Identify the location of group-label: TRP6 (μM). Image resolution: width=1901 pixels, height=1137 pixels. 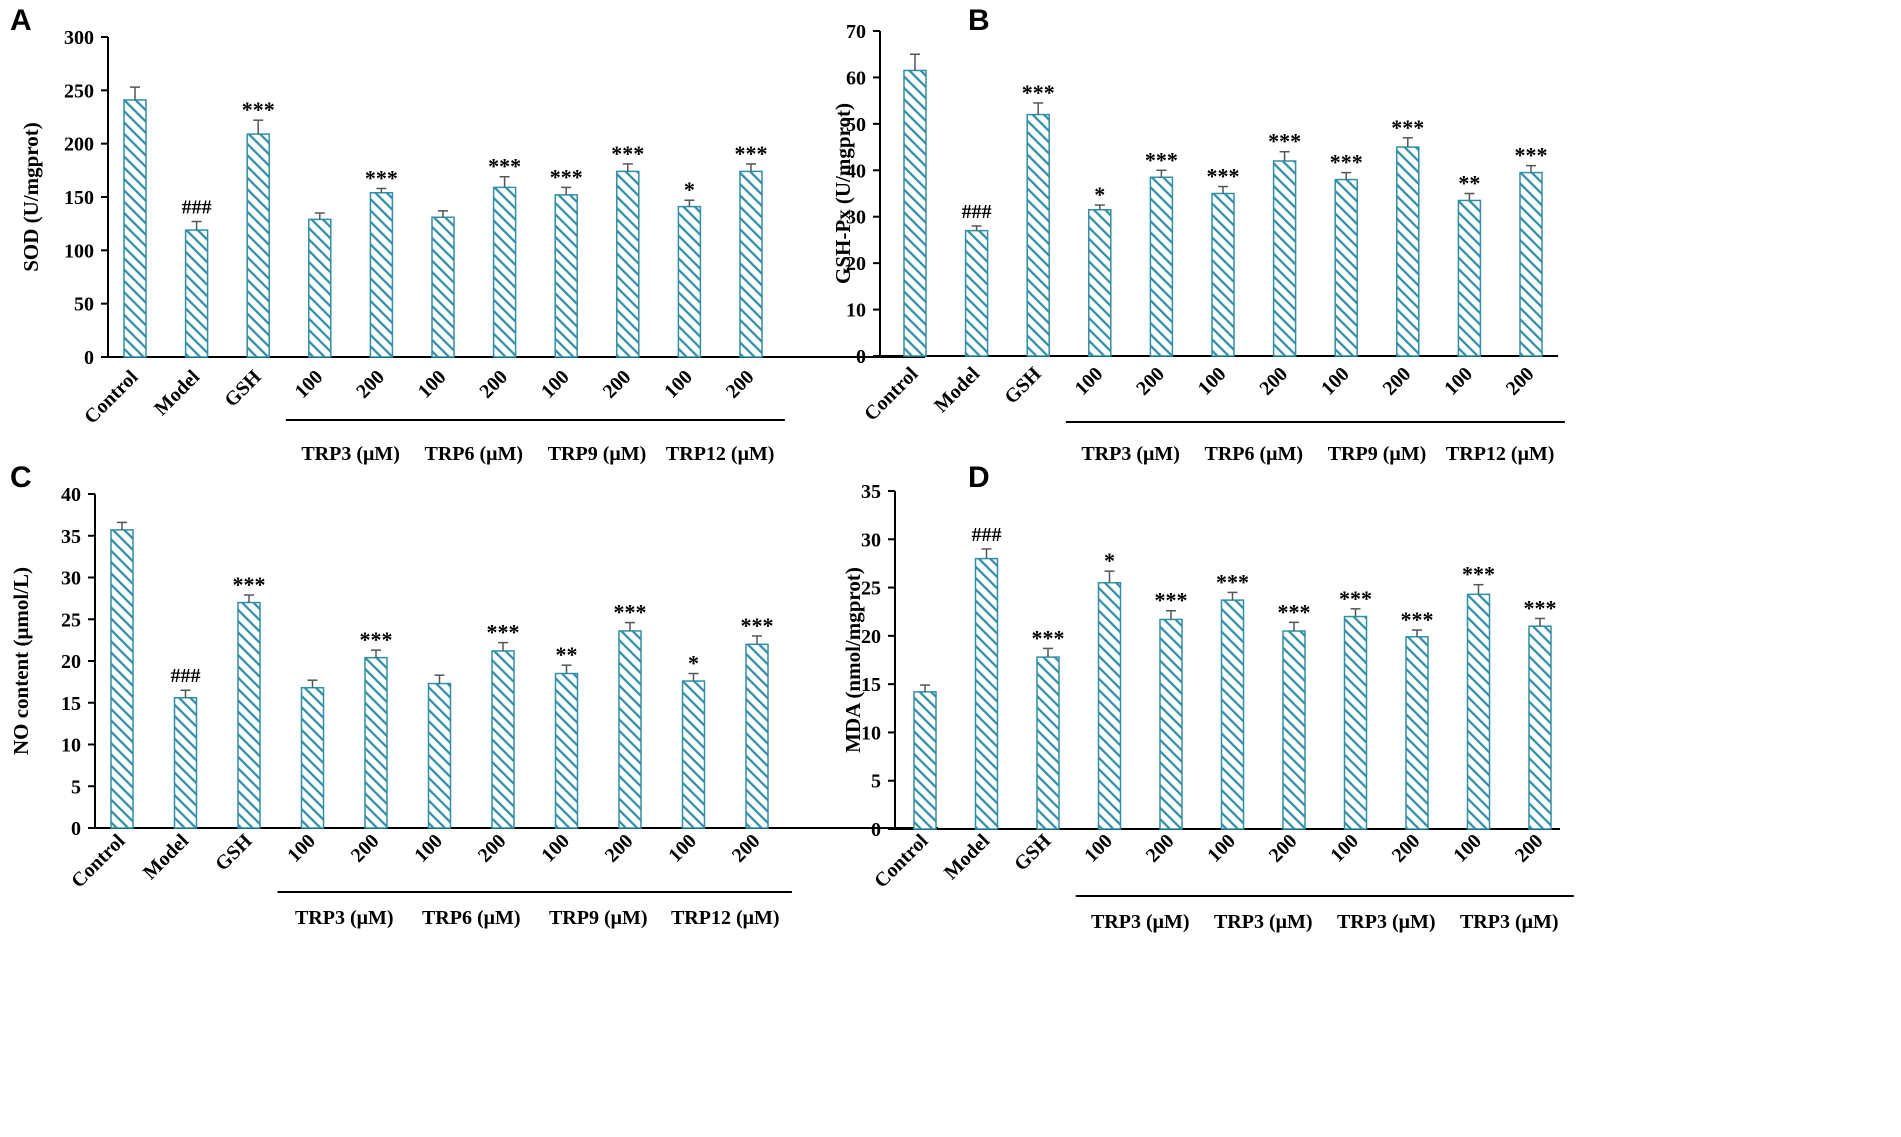
(474, 454).